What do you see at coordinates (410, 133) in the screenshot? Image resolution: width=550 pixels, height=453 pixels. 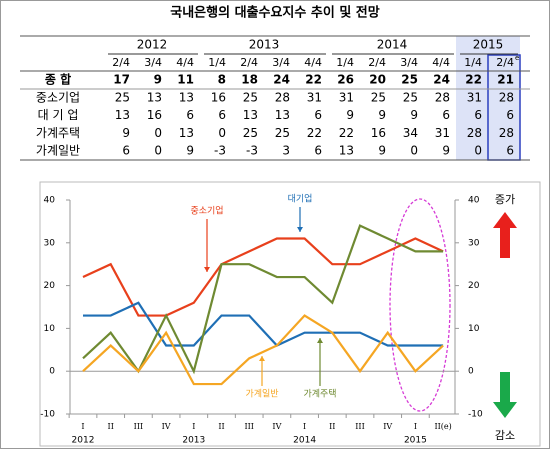 I see `cell: 34` at bounding box center [410, 133].